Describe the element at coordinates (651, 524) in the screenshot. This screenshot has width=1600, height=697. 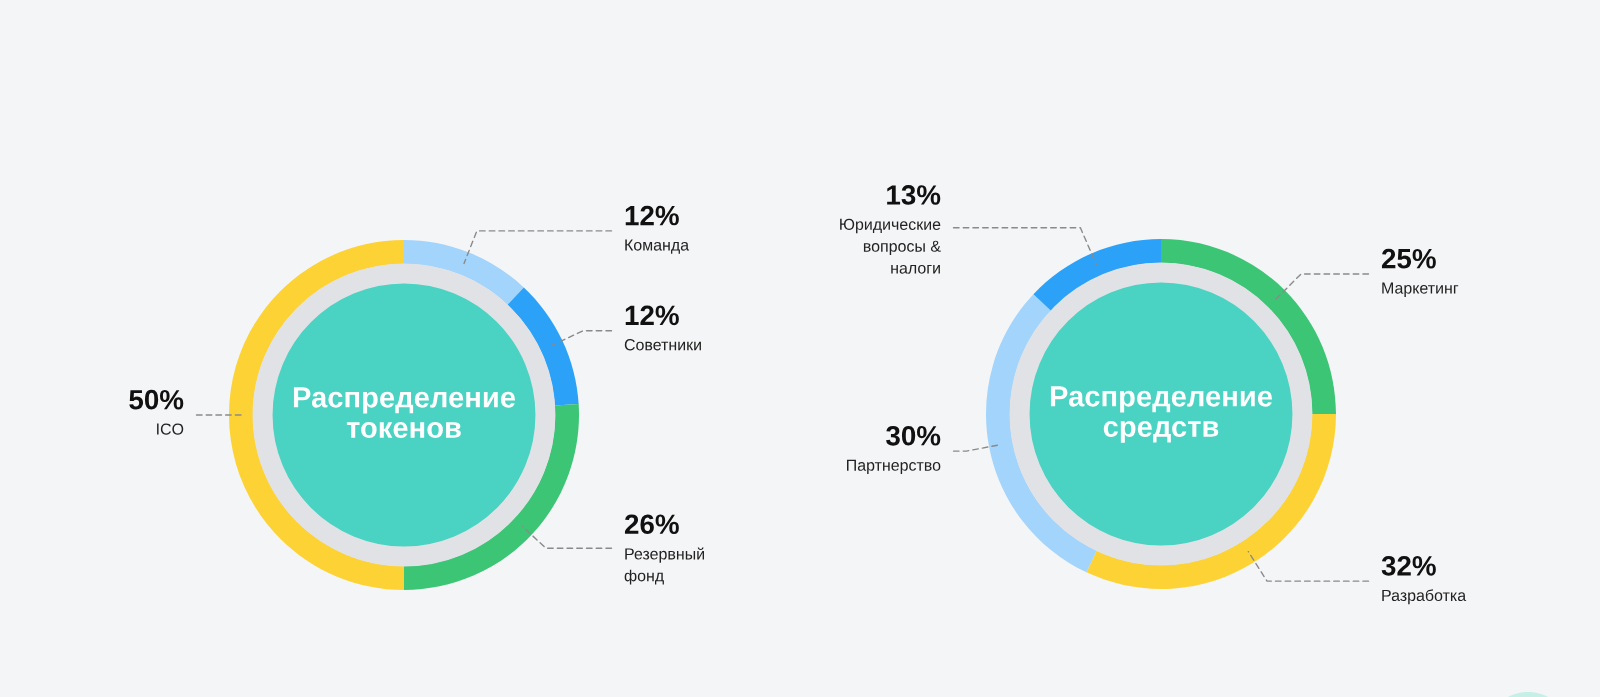
I see `data-label: 26%` at that location.